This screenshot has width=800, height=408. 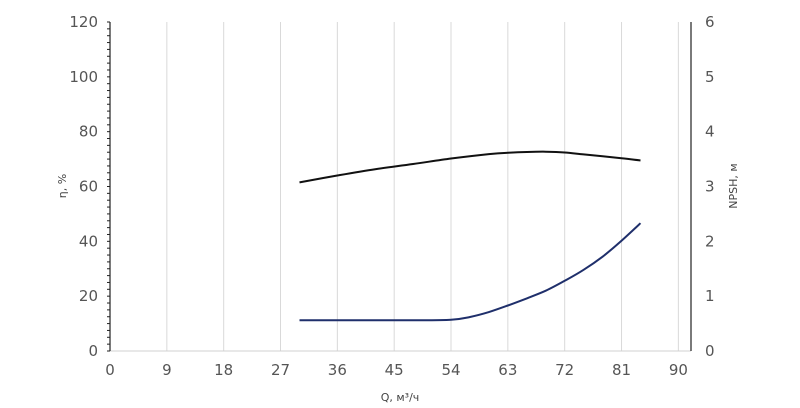 I want to click on x-tick-label: 45, so click(x=394, y=370).